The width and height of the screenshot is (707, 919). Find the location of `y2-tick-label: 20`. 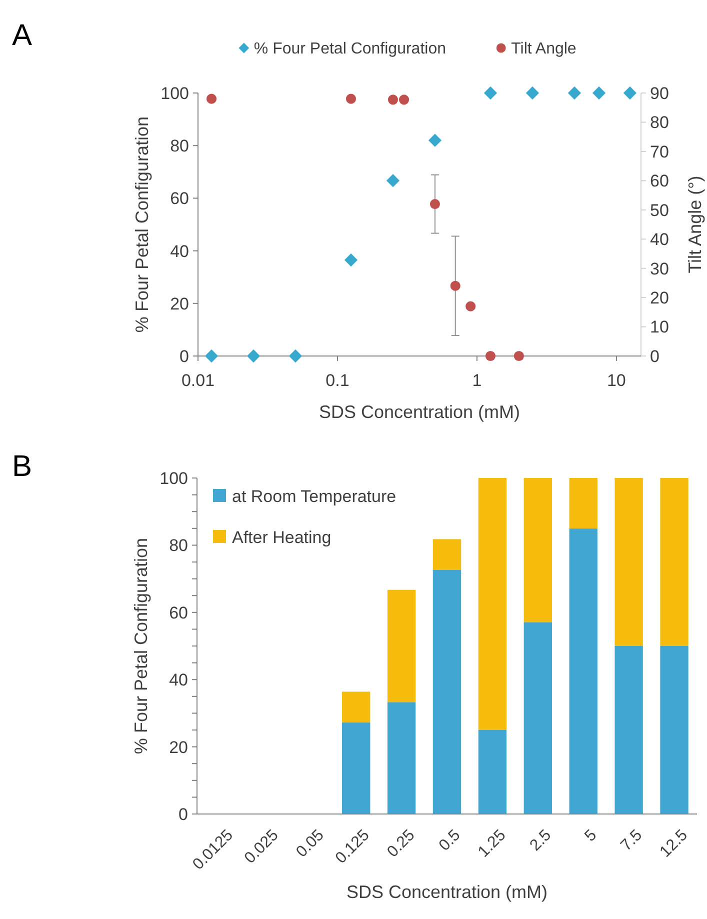

y2-tick-label: 20 is located at coordinates (659, 298).